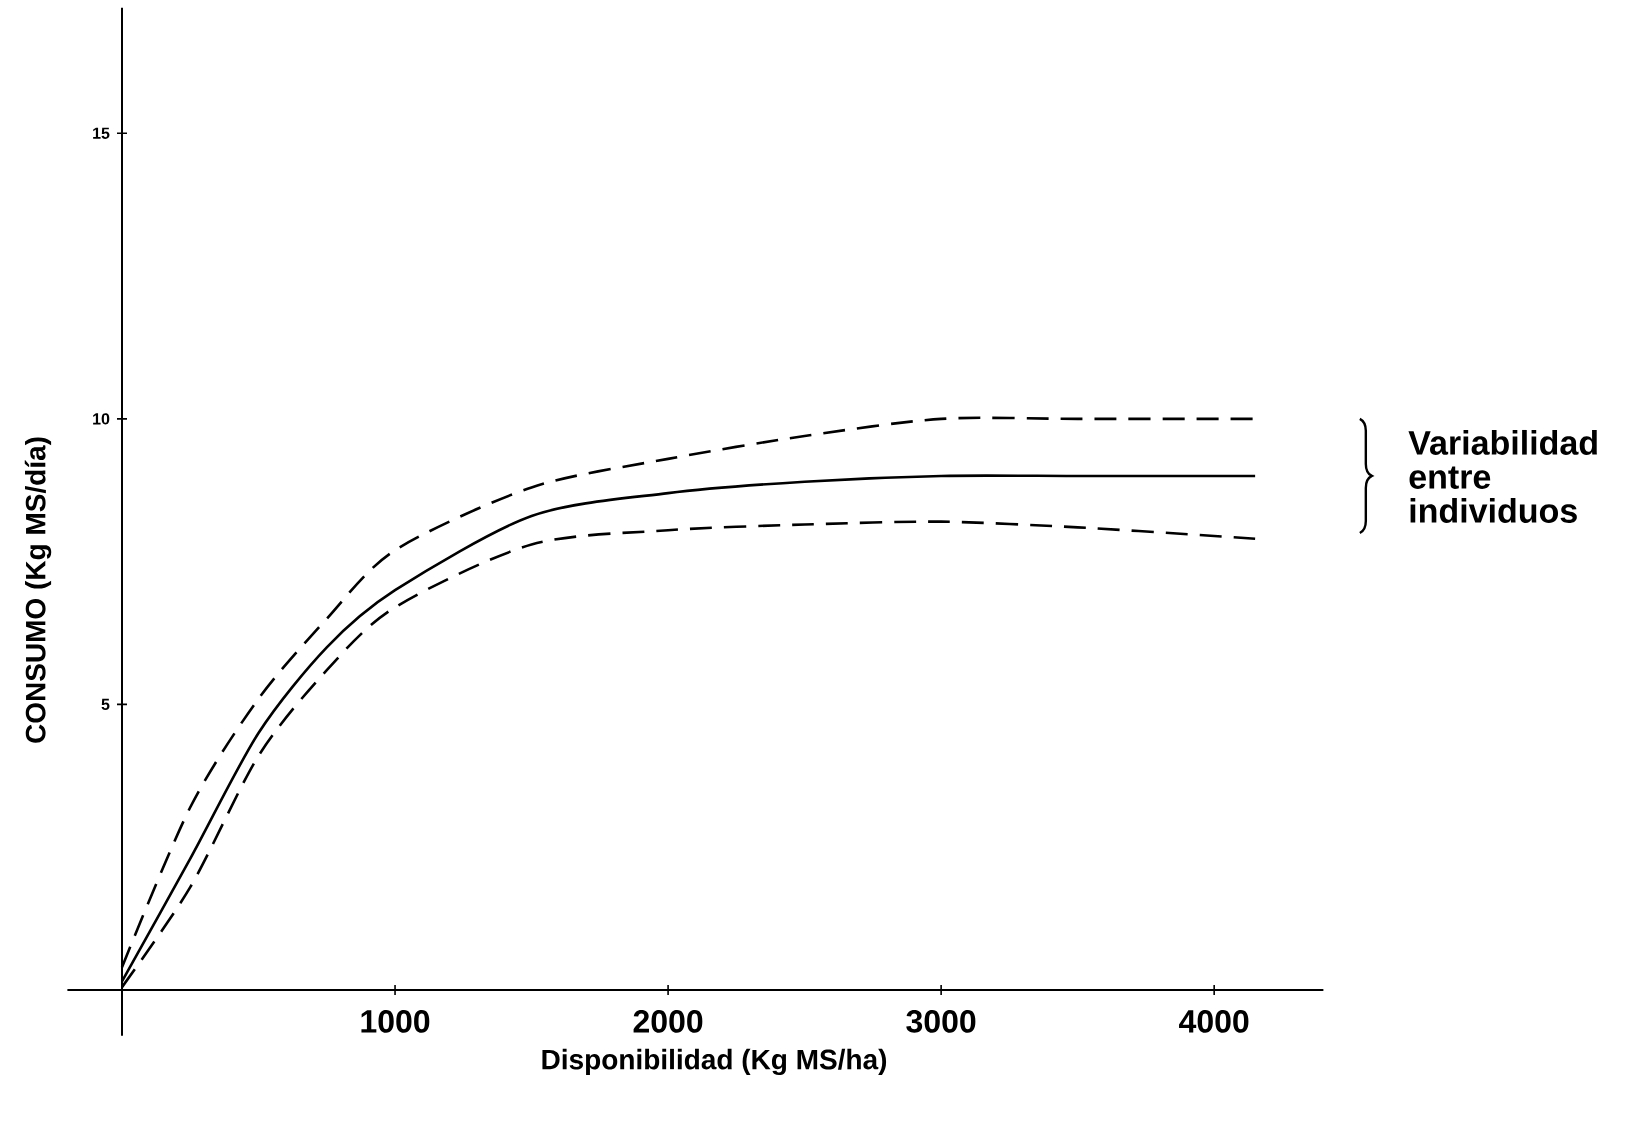 This screenshot has width=1646, height=1138. What do you see at coordinates (395, 1021) in the screenshot?
I see `x-tick-label: 1000` at bounding box center [395, 1021].